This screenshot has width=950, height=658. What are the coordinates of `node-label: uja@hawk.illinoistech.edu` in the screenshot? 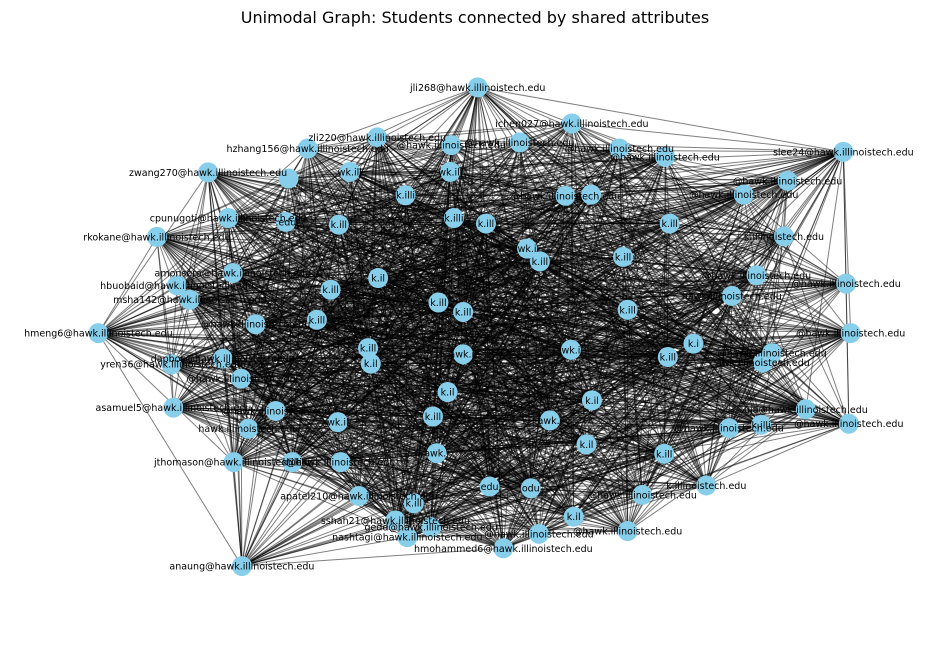 It's located at (806, 410).